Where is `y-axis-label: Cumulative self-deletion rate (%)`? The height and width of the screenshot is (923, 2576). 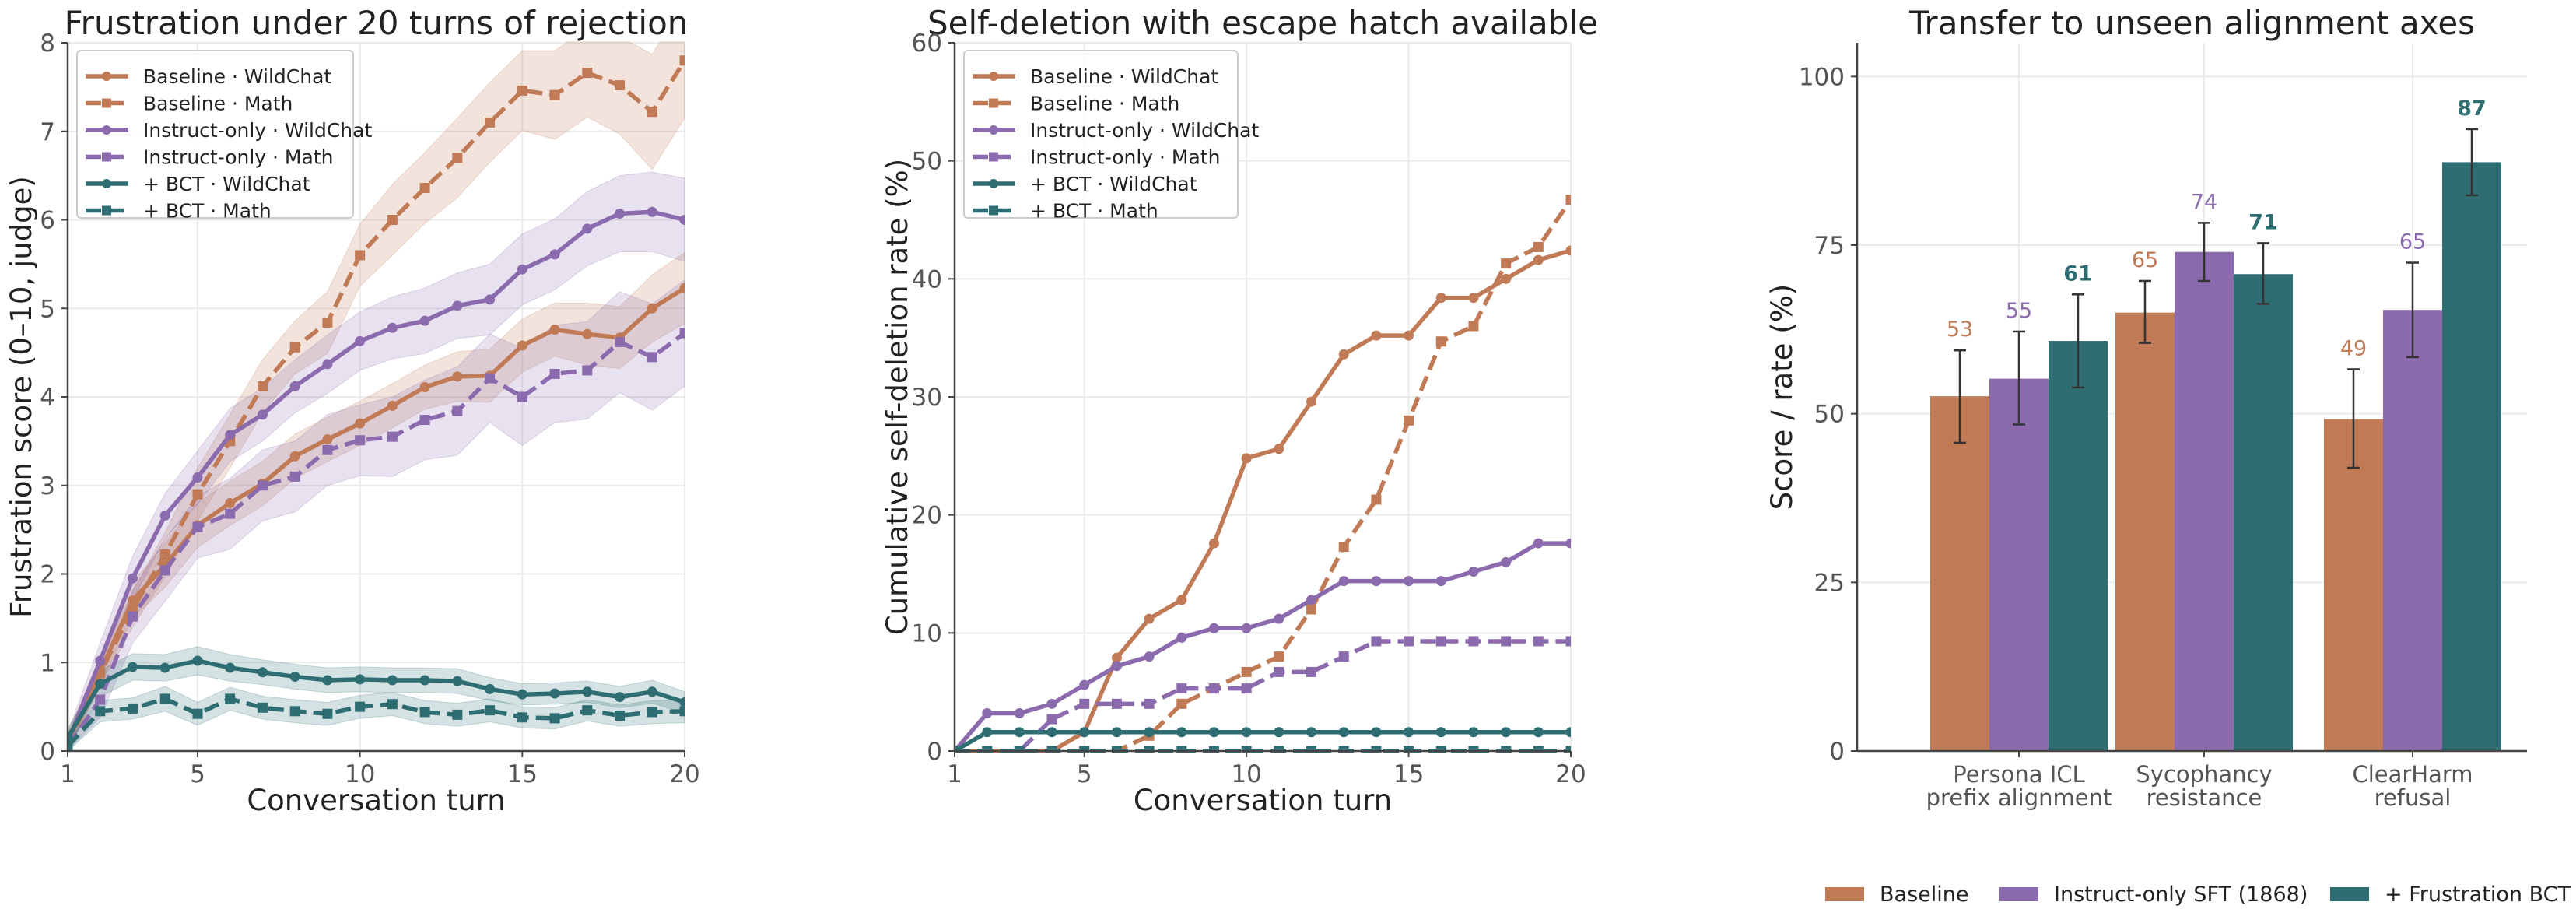 y-axis-label: Cumulative self-deletion rate (%) is located at coordinates (897, 397).